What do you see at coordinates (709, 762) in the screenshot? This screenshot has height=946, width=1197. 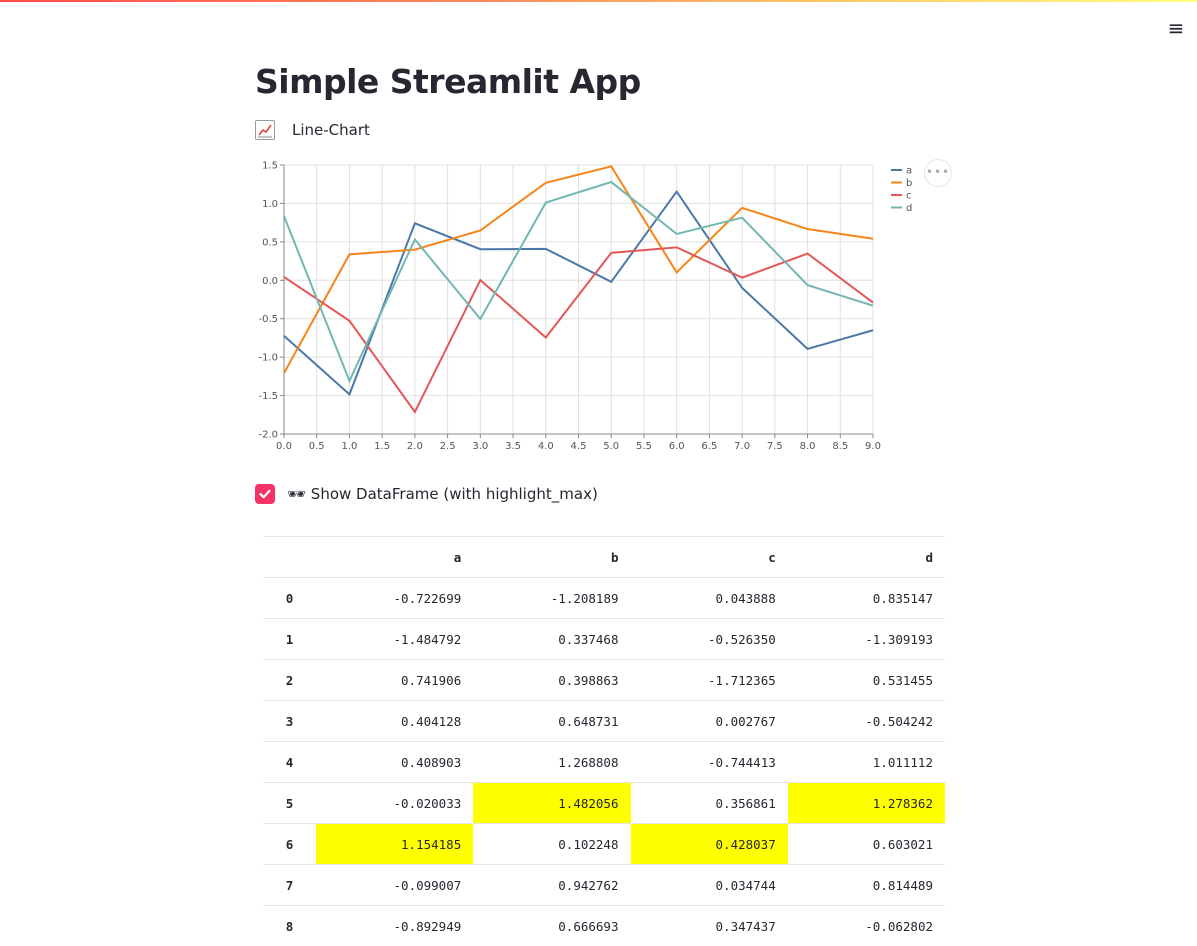 I see `table-cell: -0.744413` at bounding box center [709, 762].